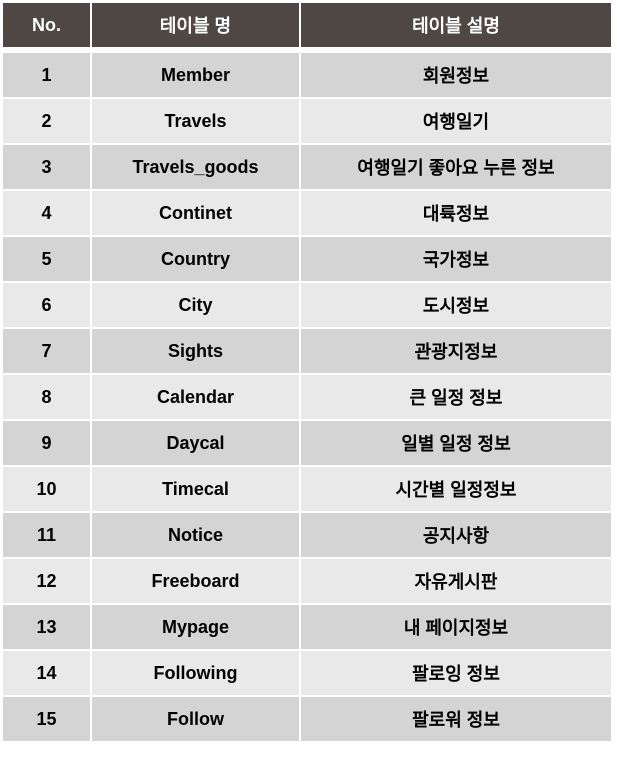 The width and height of the screenshot is (617, 771). I want to click on row-table-name: Following, so click(195, 673).